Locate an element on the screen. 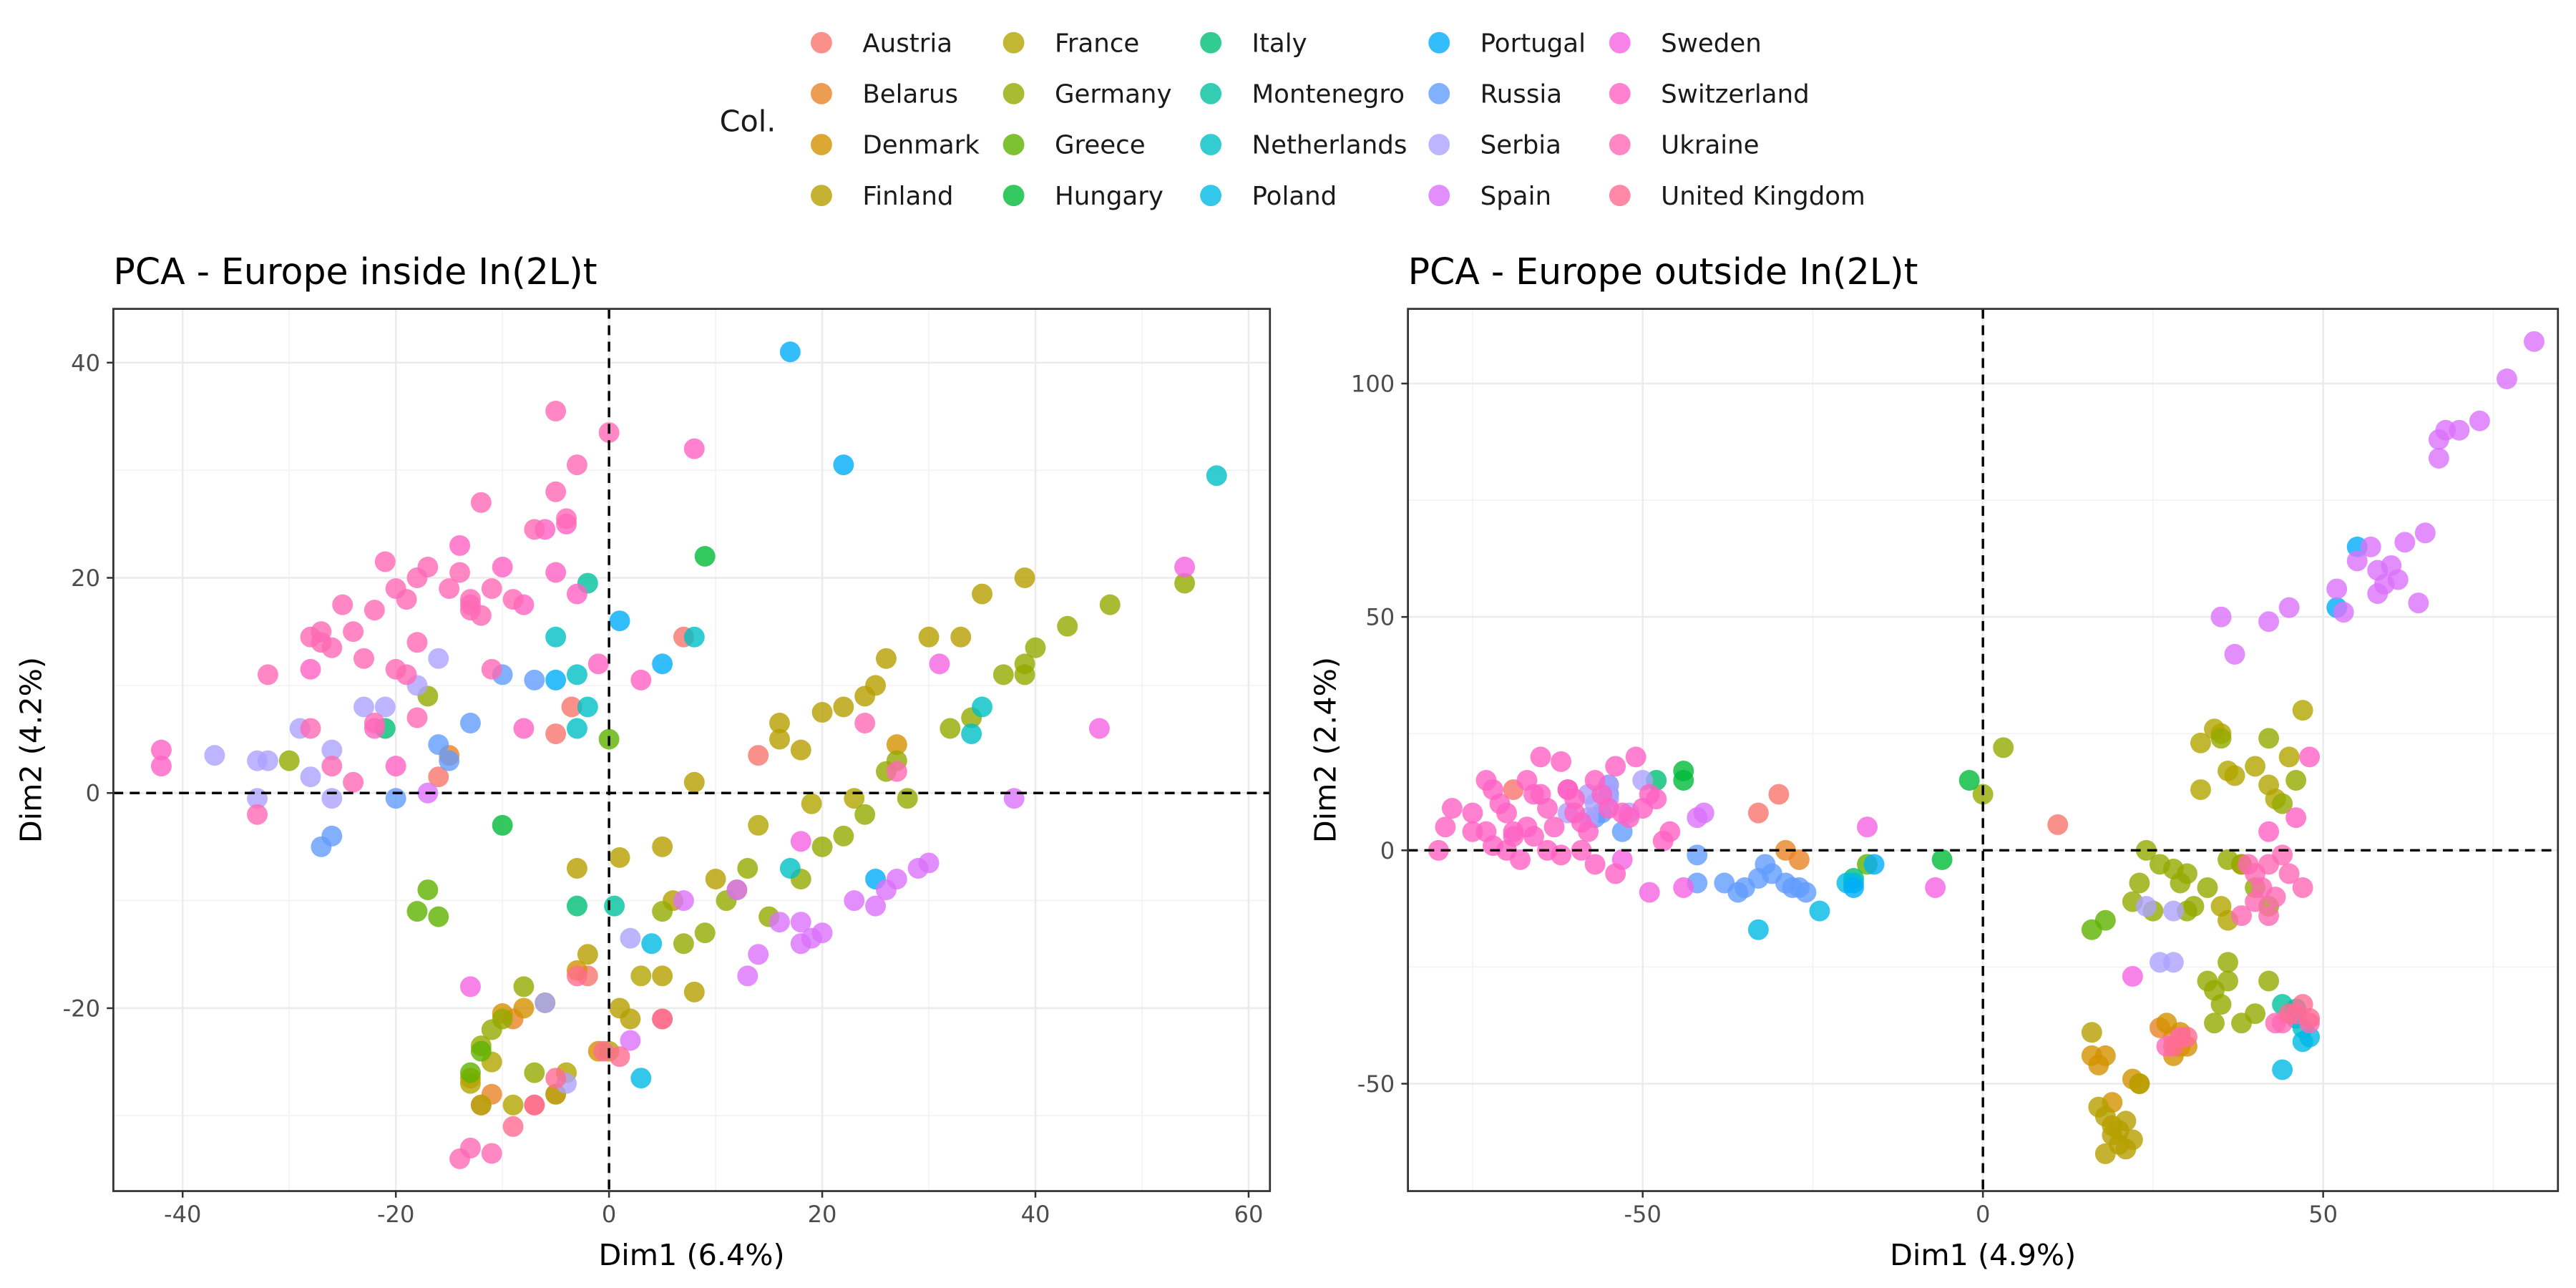  legend-label-italy: Italy is located at coordinates (1279, 43).